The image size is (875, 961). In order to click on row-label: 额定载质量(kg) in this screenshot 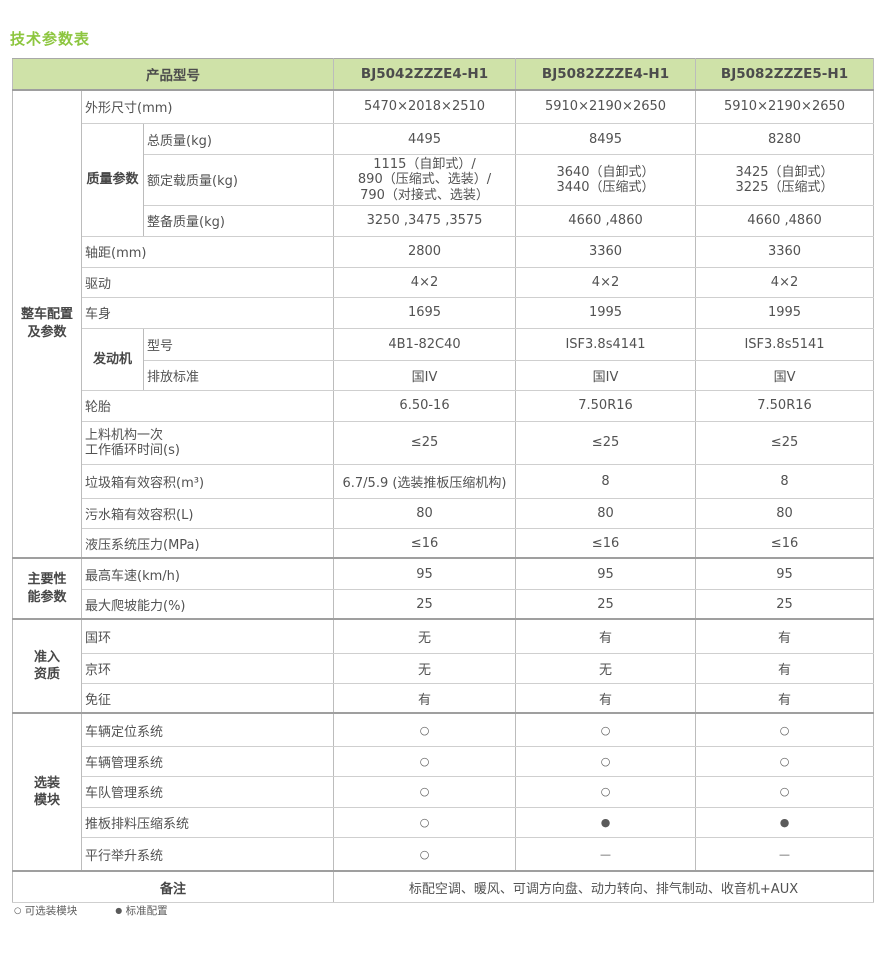, I will do `click(238, 180)`.